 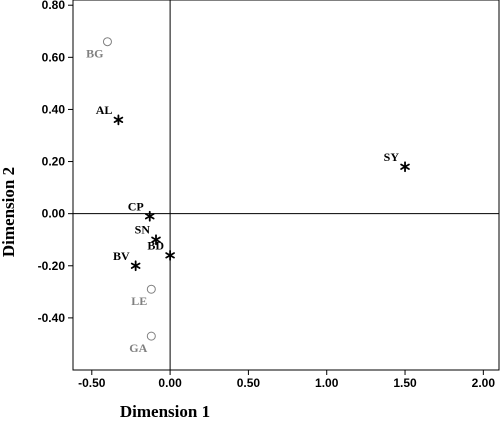 What do you see at coordinates (104, 110) in the screenshot?
I see `point-label-al: AL` at bounding box center [104, 110].